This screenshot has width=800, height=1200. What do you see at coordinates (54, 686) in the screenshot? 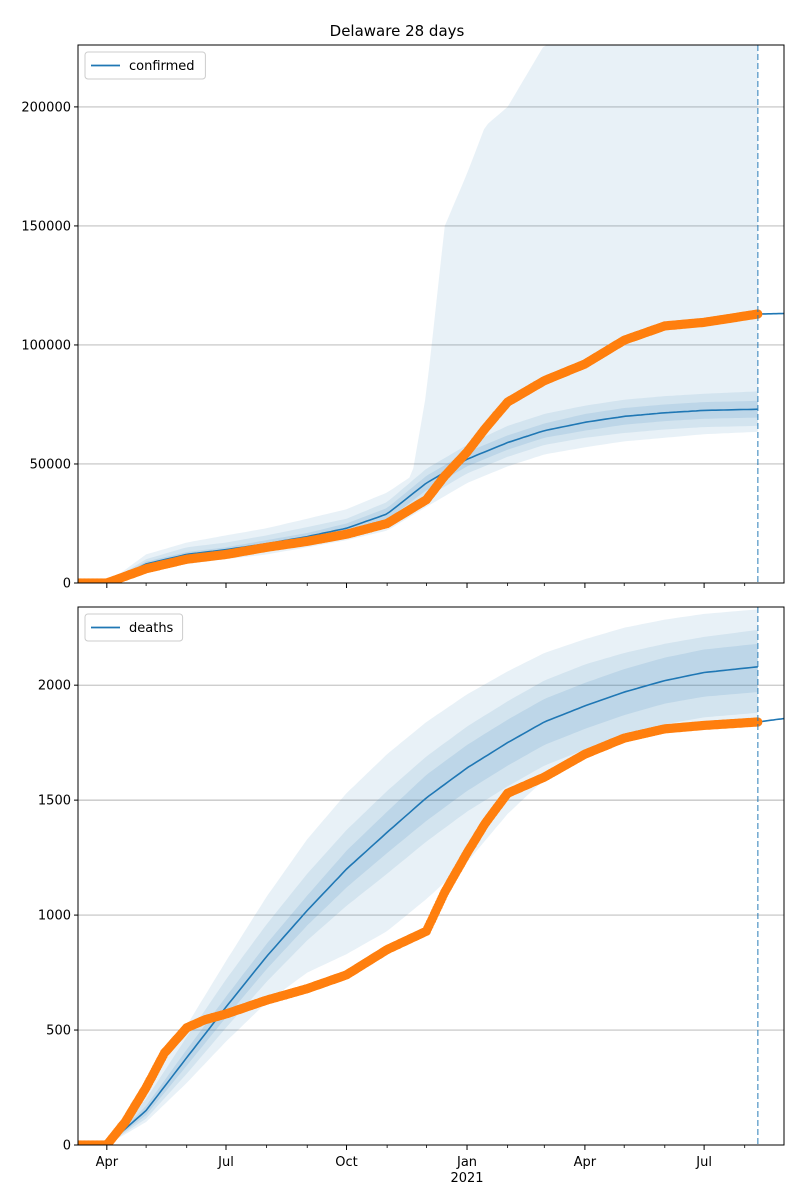
I see `y-tick-label: 2000` at bounding box center [54, 686].